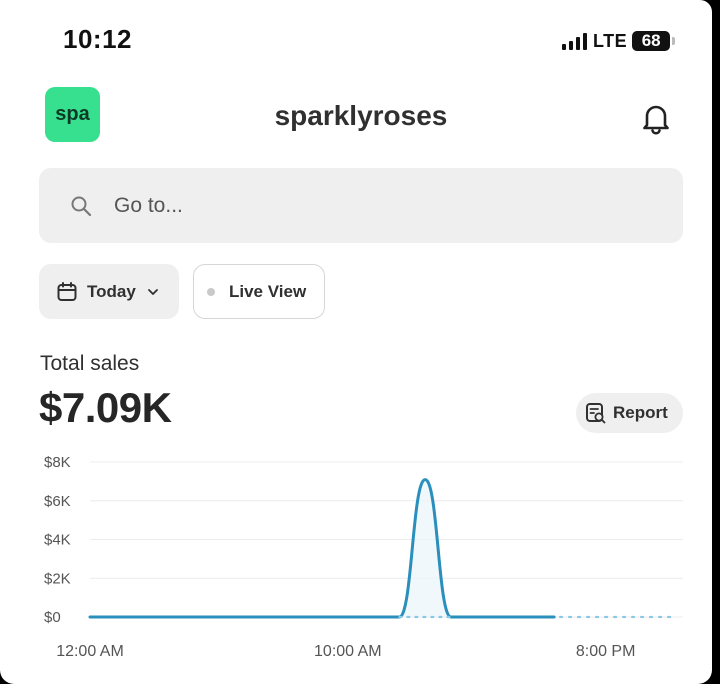 The height and width of the screenshot is (684, 720). What do you see at coordinates (211, 291) in the screenshot?
I see `live-status-dot` at bounding box center [211, 291].